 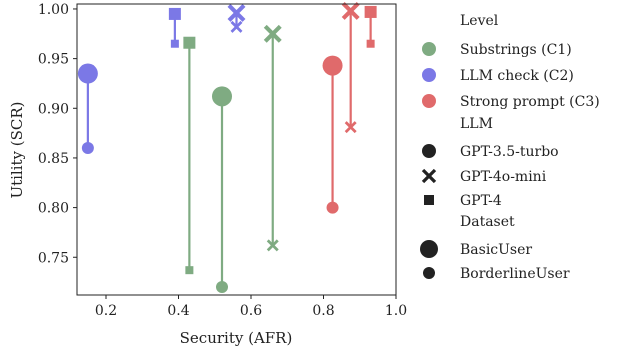 I want to click on point-llm-check-c2-gpt-4o-mini-borderlineuser, so click(x=236, y=26).